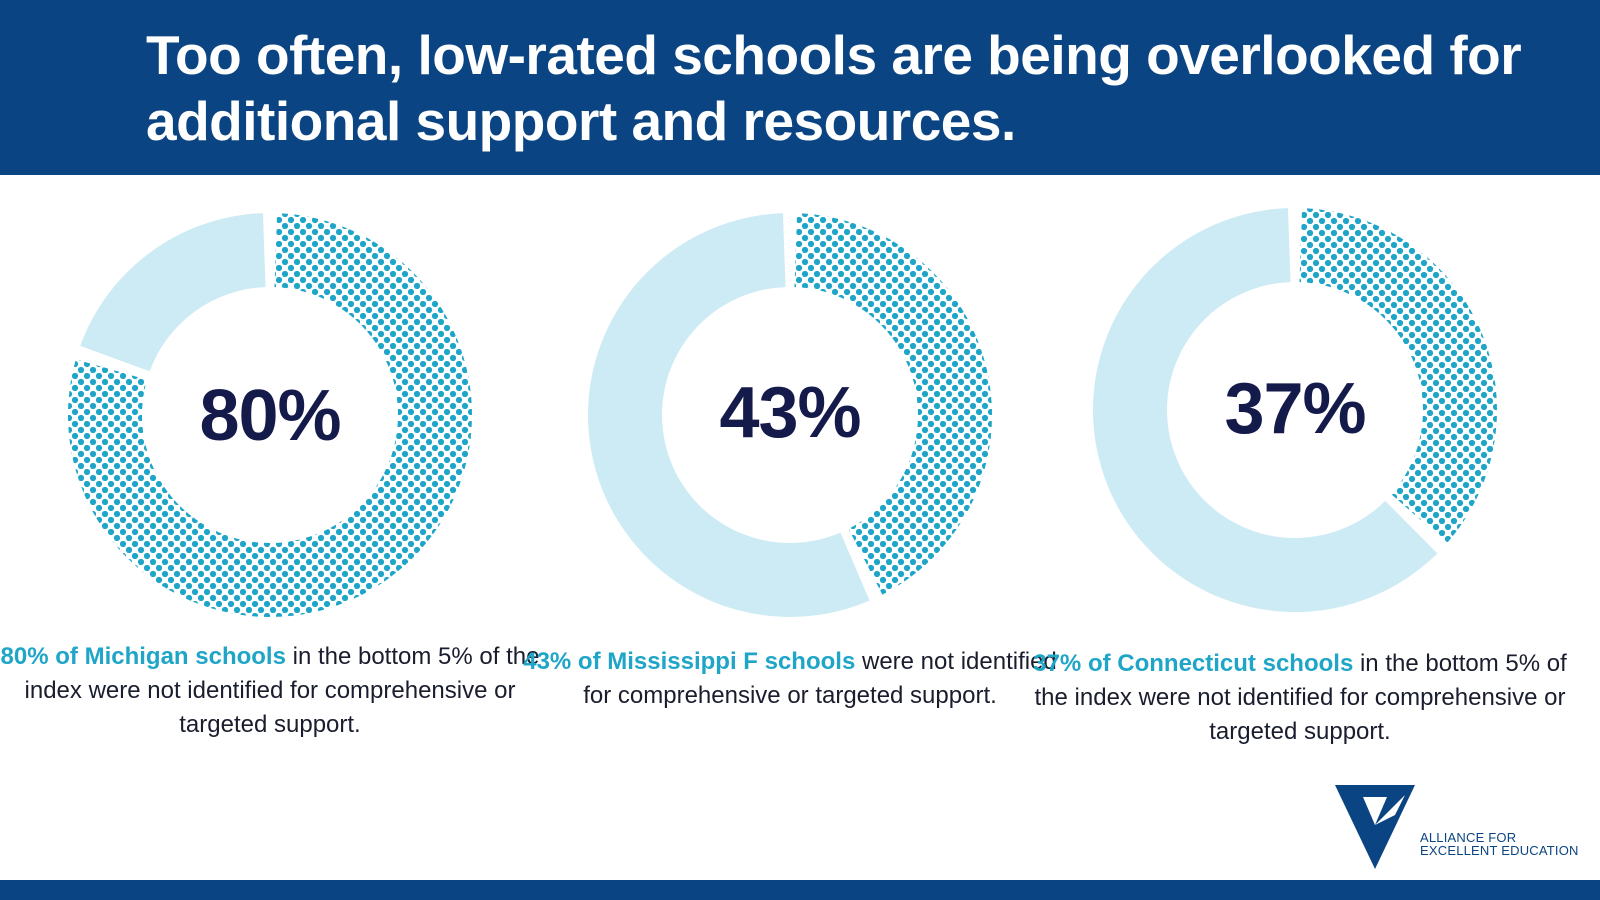  What do you see at coordinates (893, 404) in the screenshot?
I see `donut-segment-mississippi` at bounding box center [893, 404].